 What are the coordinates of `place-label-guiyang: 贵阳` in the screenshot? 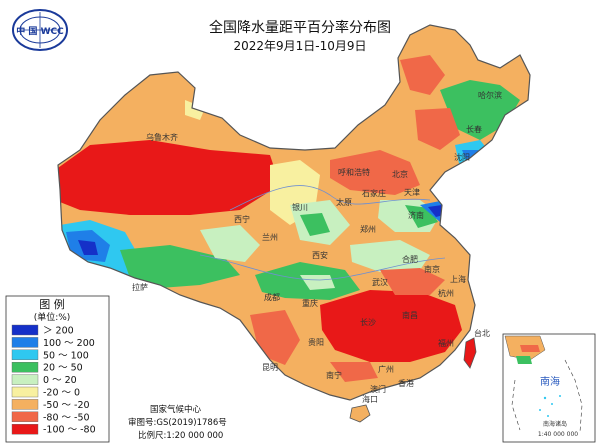 It's located at (316, 342).